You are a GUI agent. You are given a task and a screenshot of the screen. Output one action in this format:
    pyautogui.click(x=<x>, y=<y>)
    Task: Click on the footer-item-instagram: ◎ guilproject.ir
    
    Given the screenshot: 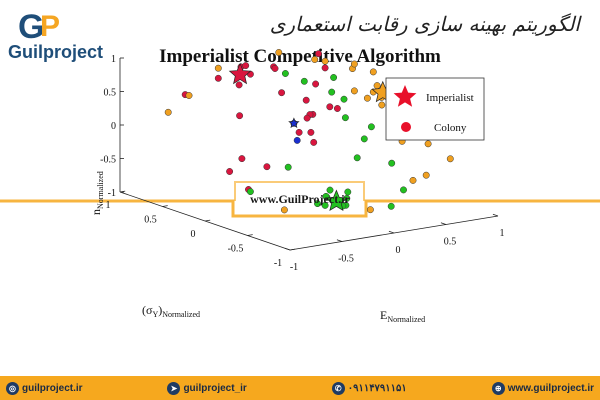 What is the action you would take?
    pyautogui.click(x=44, y=388)
    